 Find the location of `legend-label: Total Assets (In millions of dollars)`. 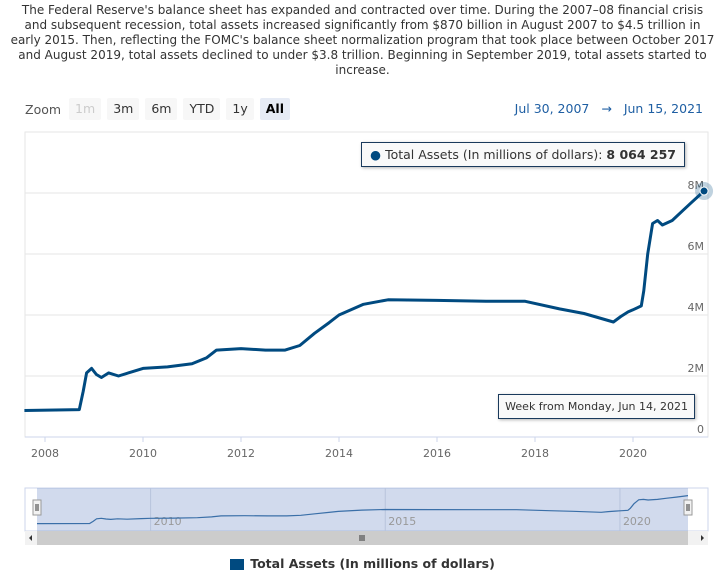

legend-label: Total Assets (In millions of dollars) is located at coordinates (372, 563).